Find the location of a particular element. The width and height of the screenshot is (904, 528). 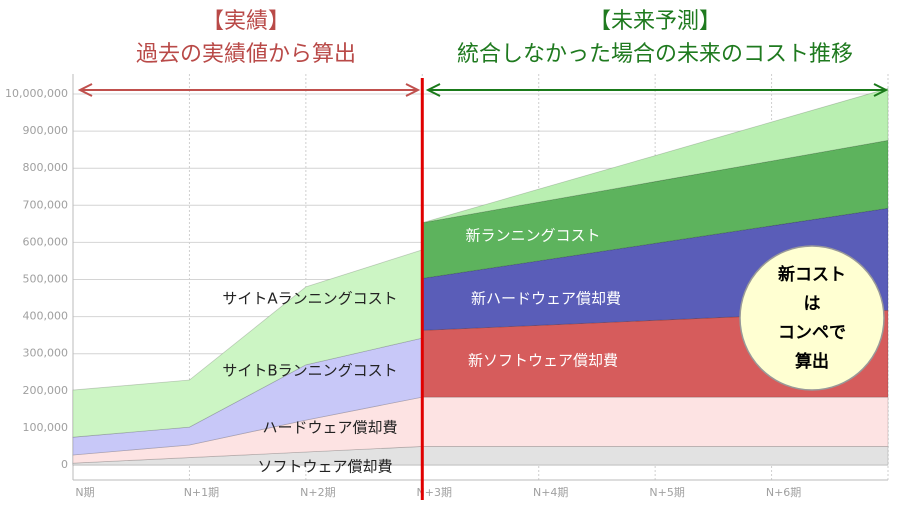

x-tick-label: N+6期 is located at coordinates (783, 492).